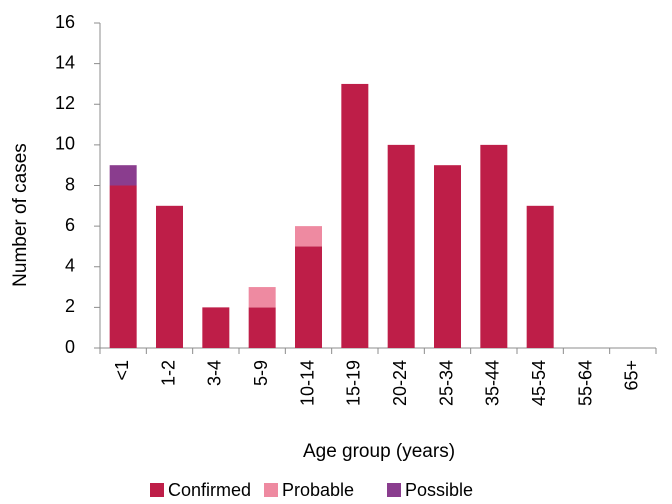 This screenshot has height=504, width=672. I want to click on x-axis-title: Age group (years), so click(379, 451).